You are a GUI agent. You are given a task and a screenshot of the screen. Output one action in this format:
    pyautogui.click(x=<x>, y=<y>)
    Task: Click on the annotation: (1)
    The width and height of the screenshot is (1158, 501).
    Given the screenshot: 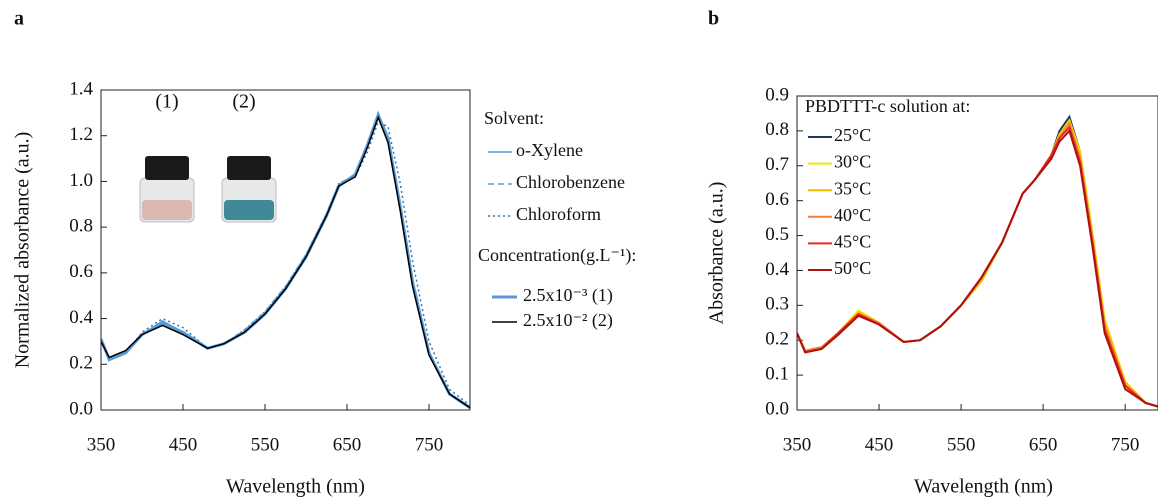 What is the action you would take?
    pyautogui.click(x=166, y=102)
    